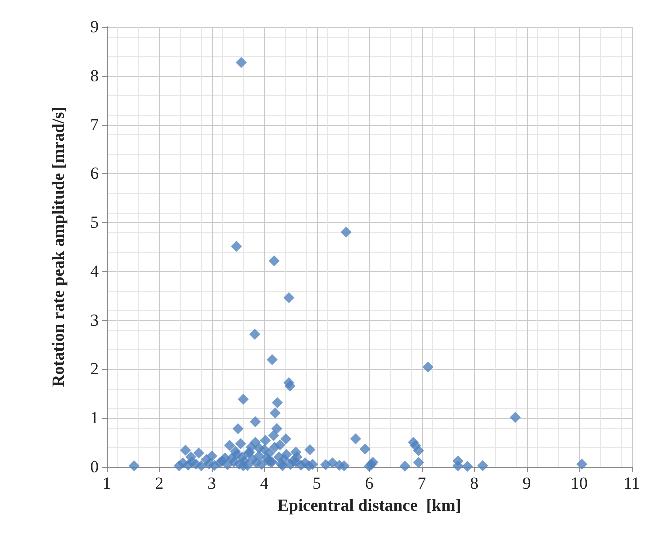 The image size is (653, 538). What do you see at coordinates (422, 483) in the screenshot?
I see `x-tick-label: 7` at bounding box center [422, 483].